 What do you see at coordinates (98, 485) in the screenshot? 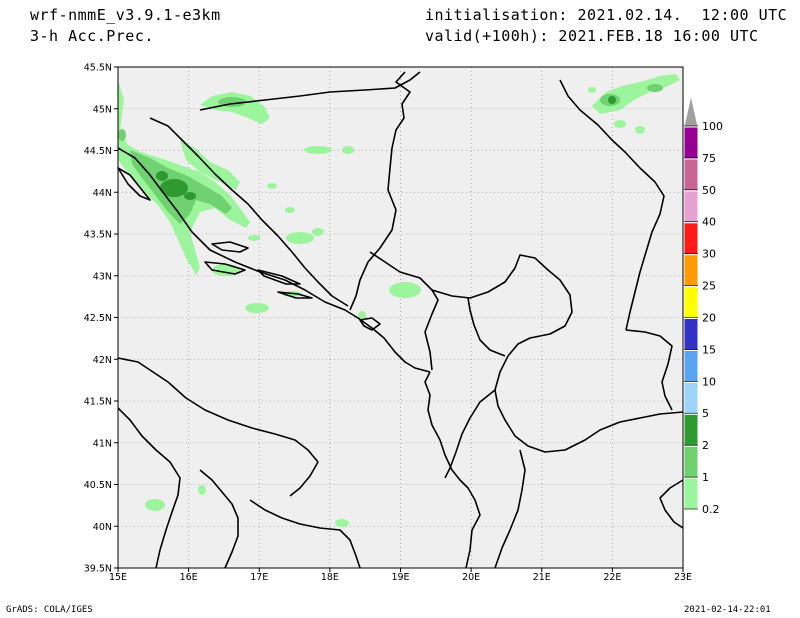
I see `lat-tick-label: 40.5N` at bounding box center [98, 485].